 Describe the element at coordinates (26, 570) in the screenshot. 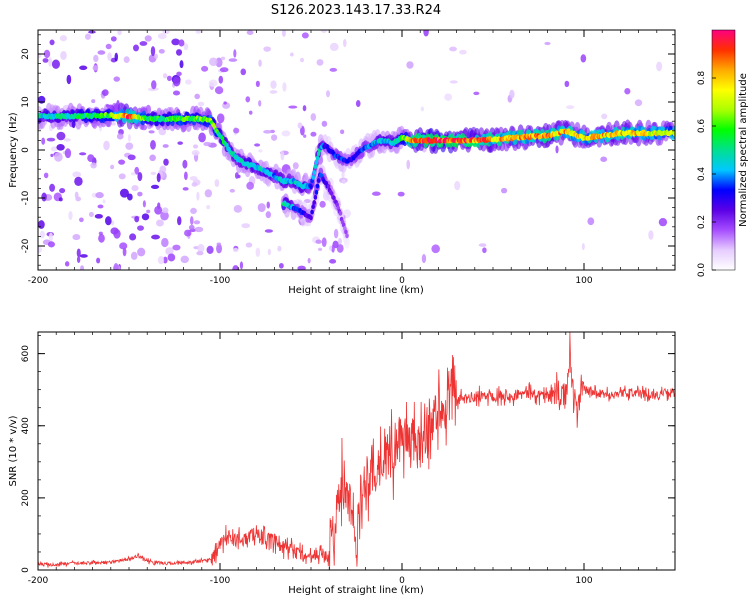

I see `y-tick-label: 0` at that location.